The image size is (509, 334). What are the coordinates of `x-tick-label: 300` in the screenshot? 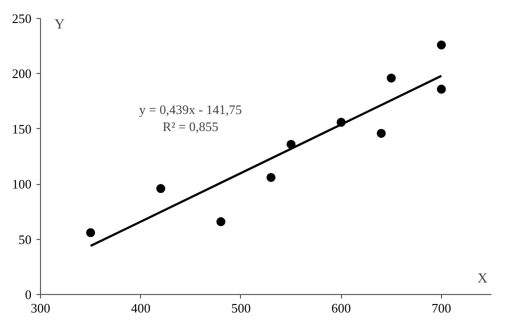 It's located at (40, 308).